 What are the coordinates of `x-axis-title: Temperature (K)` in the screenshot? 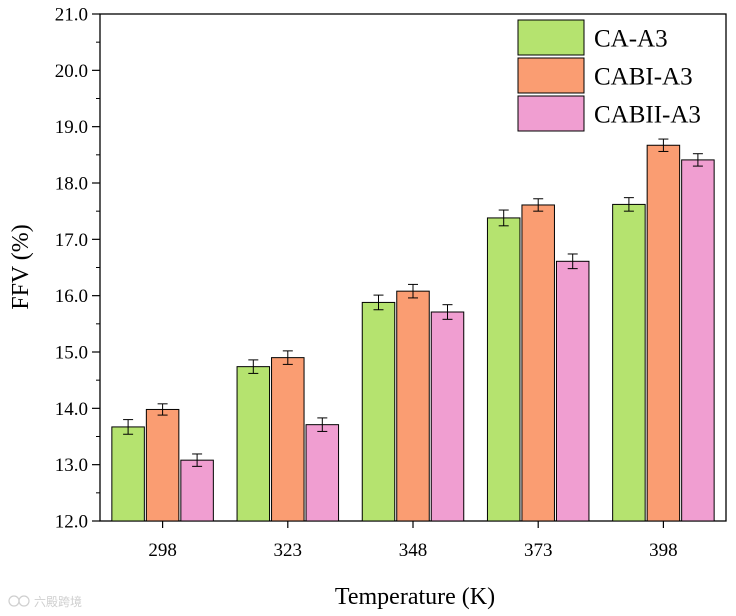 It's located at (415, 597).